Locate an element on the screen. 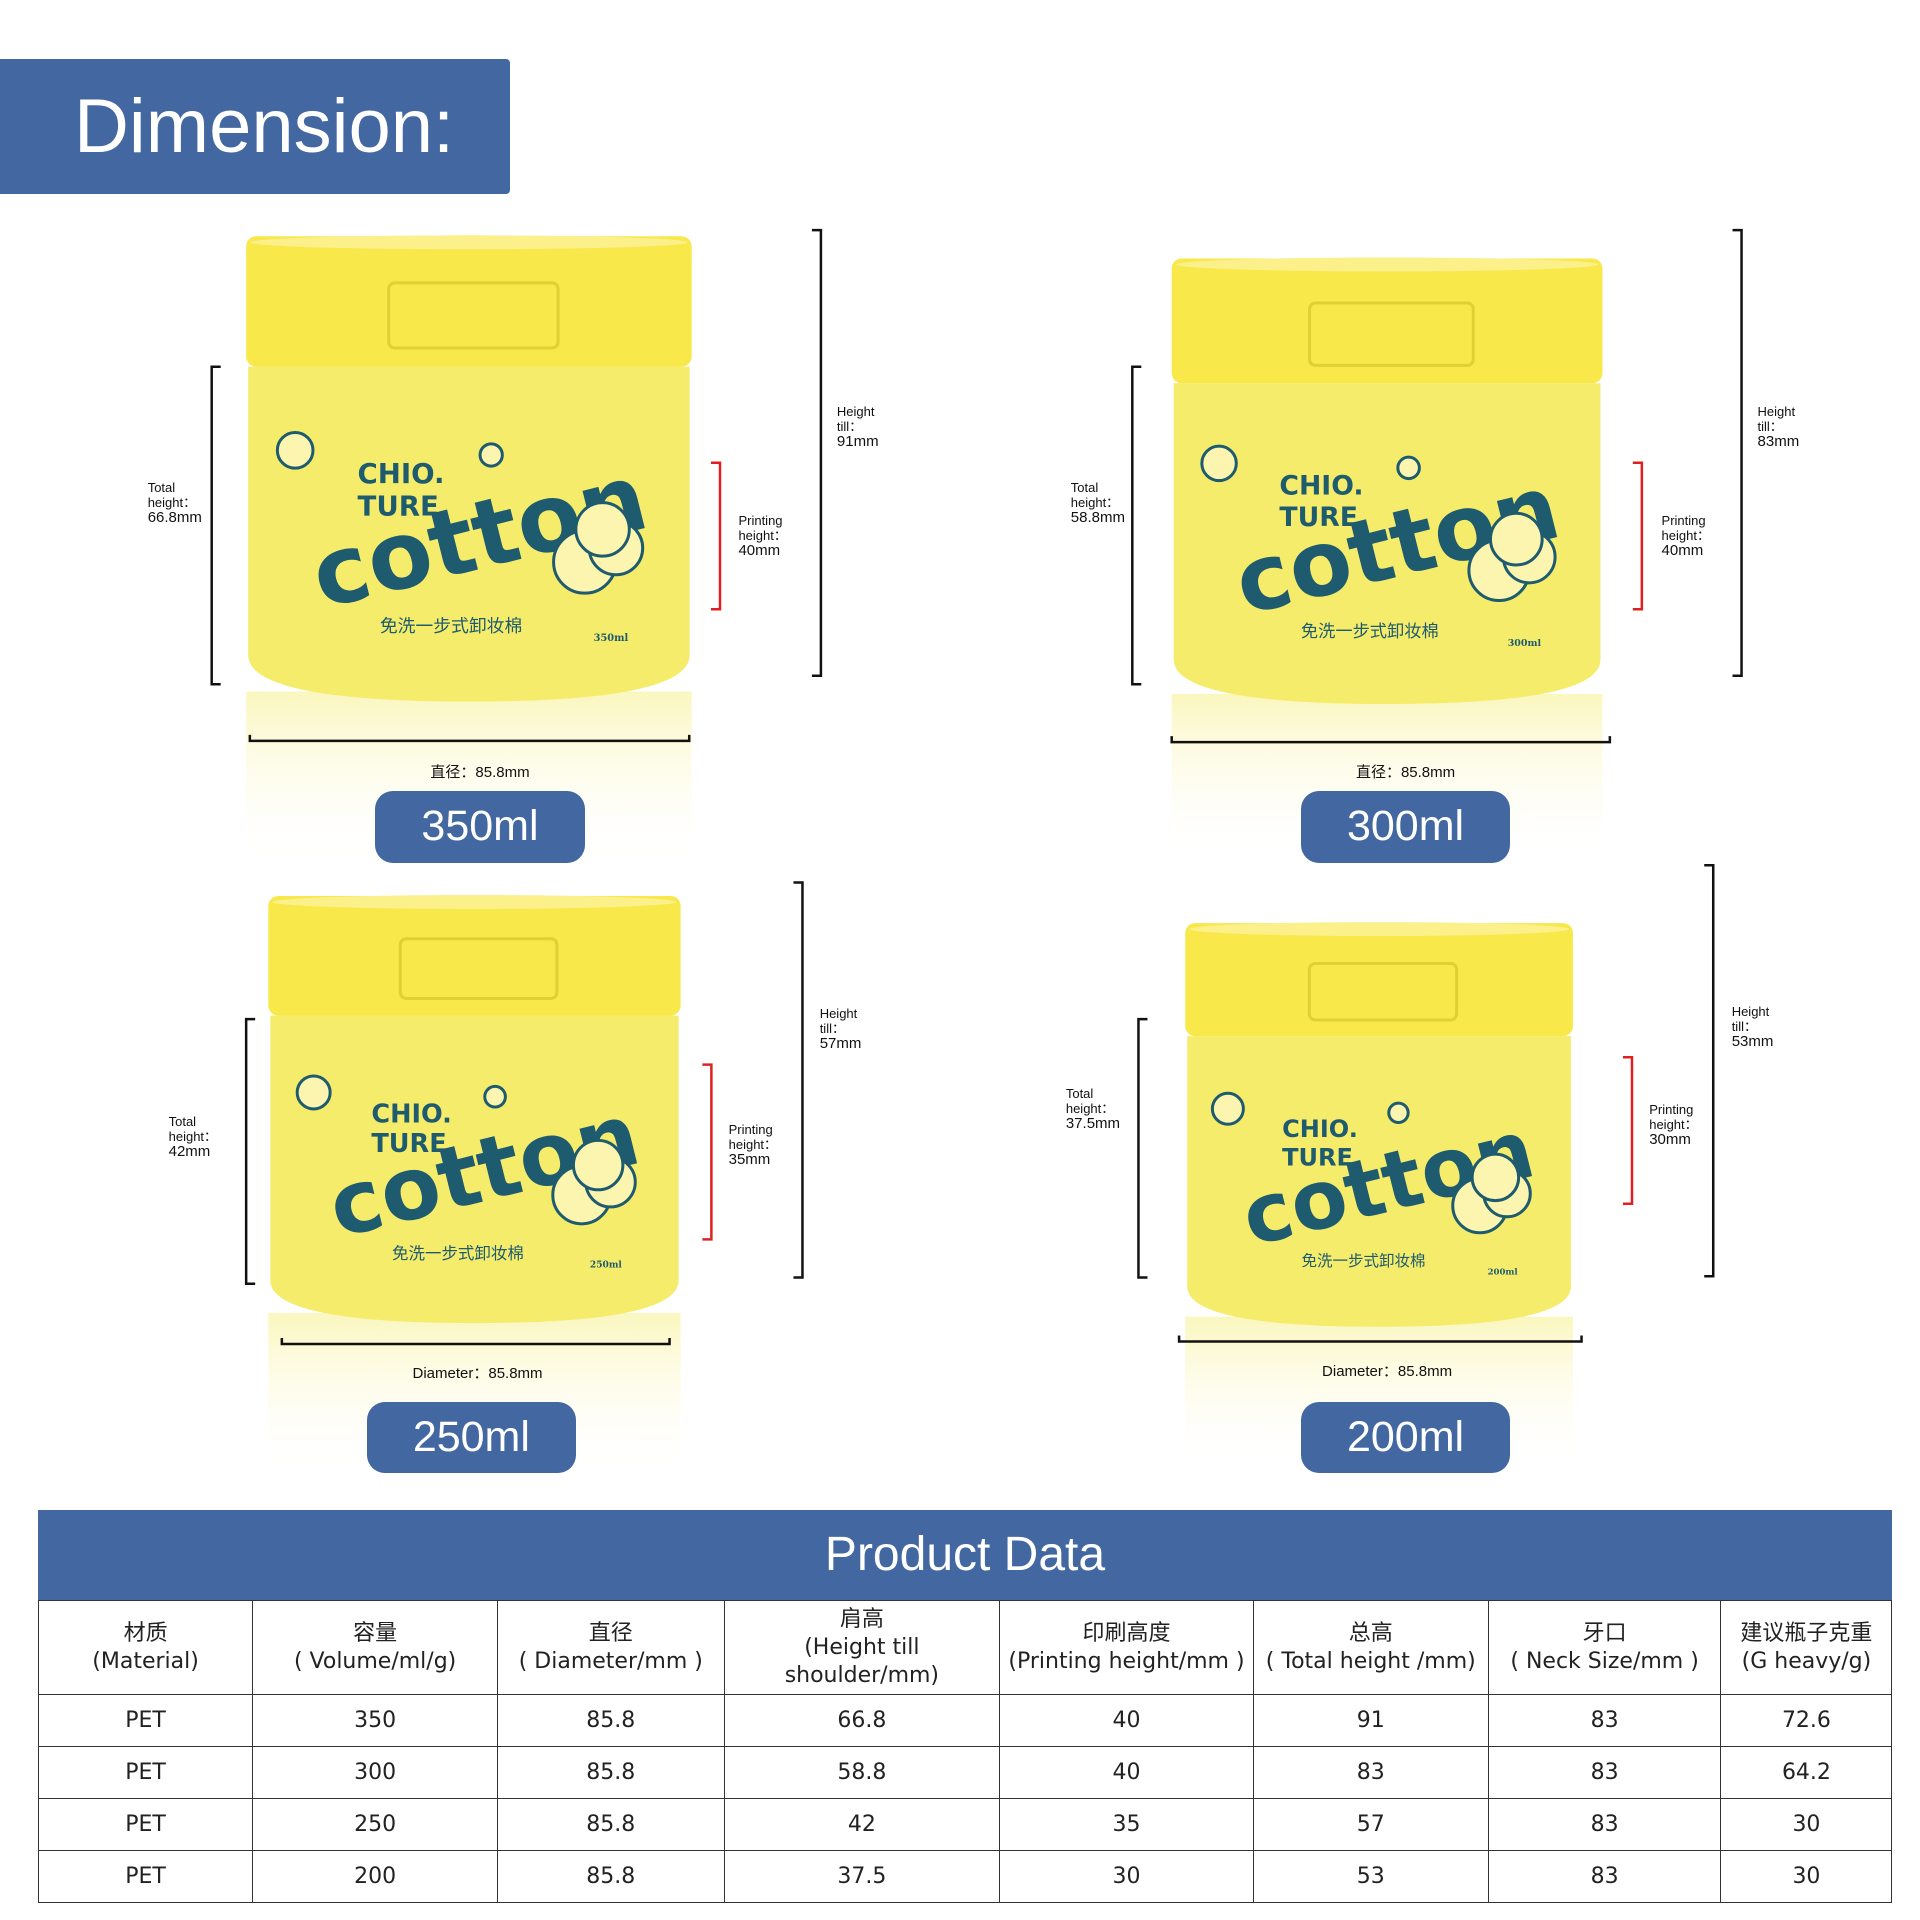  table-cell: 200 is located at coordinates (375, 1876).